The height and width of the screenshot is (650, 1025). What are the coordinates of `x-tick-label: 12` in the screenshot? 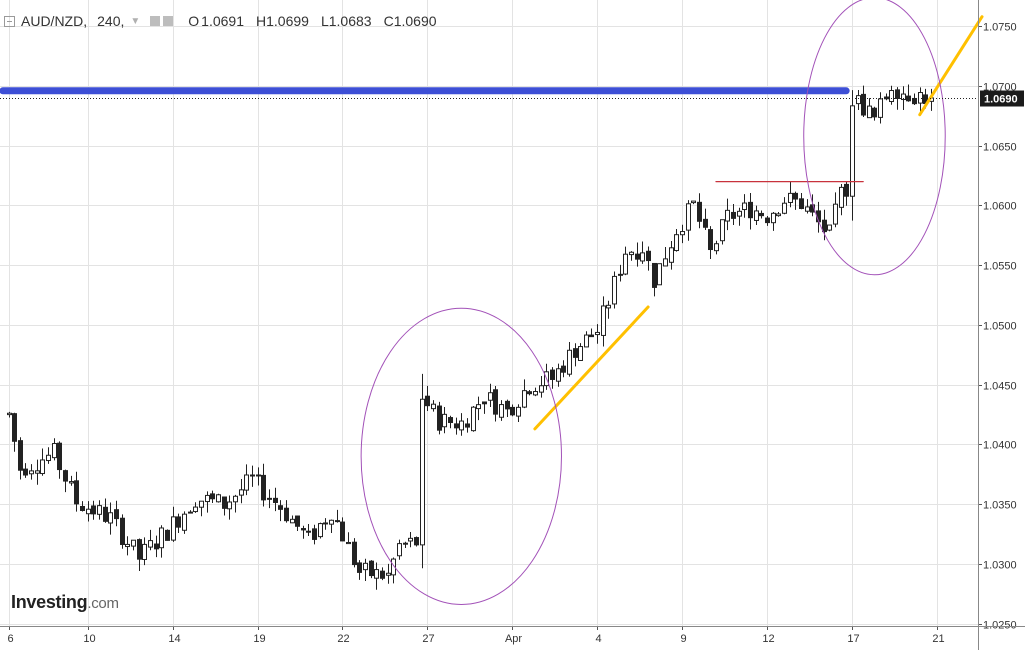 It's located at (768, 639).